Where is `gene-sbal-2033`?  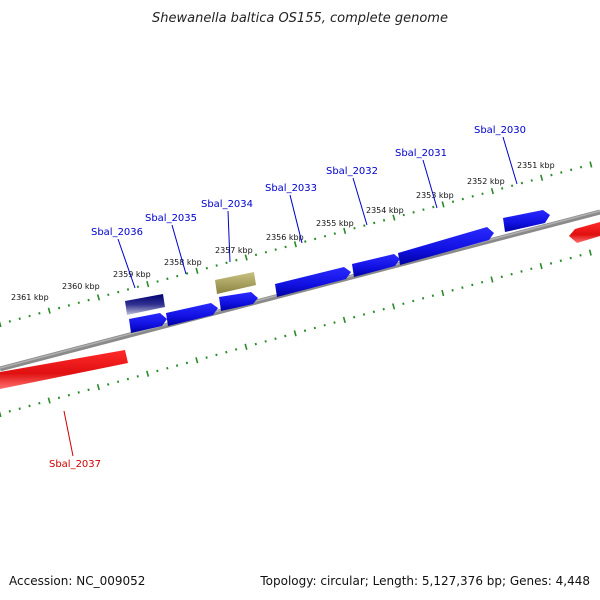 gene-sbal-2033 is located at coordinates (313, 282).